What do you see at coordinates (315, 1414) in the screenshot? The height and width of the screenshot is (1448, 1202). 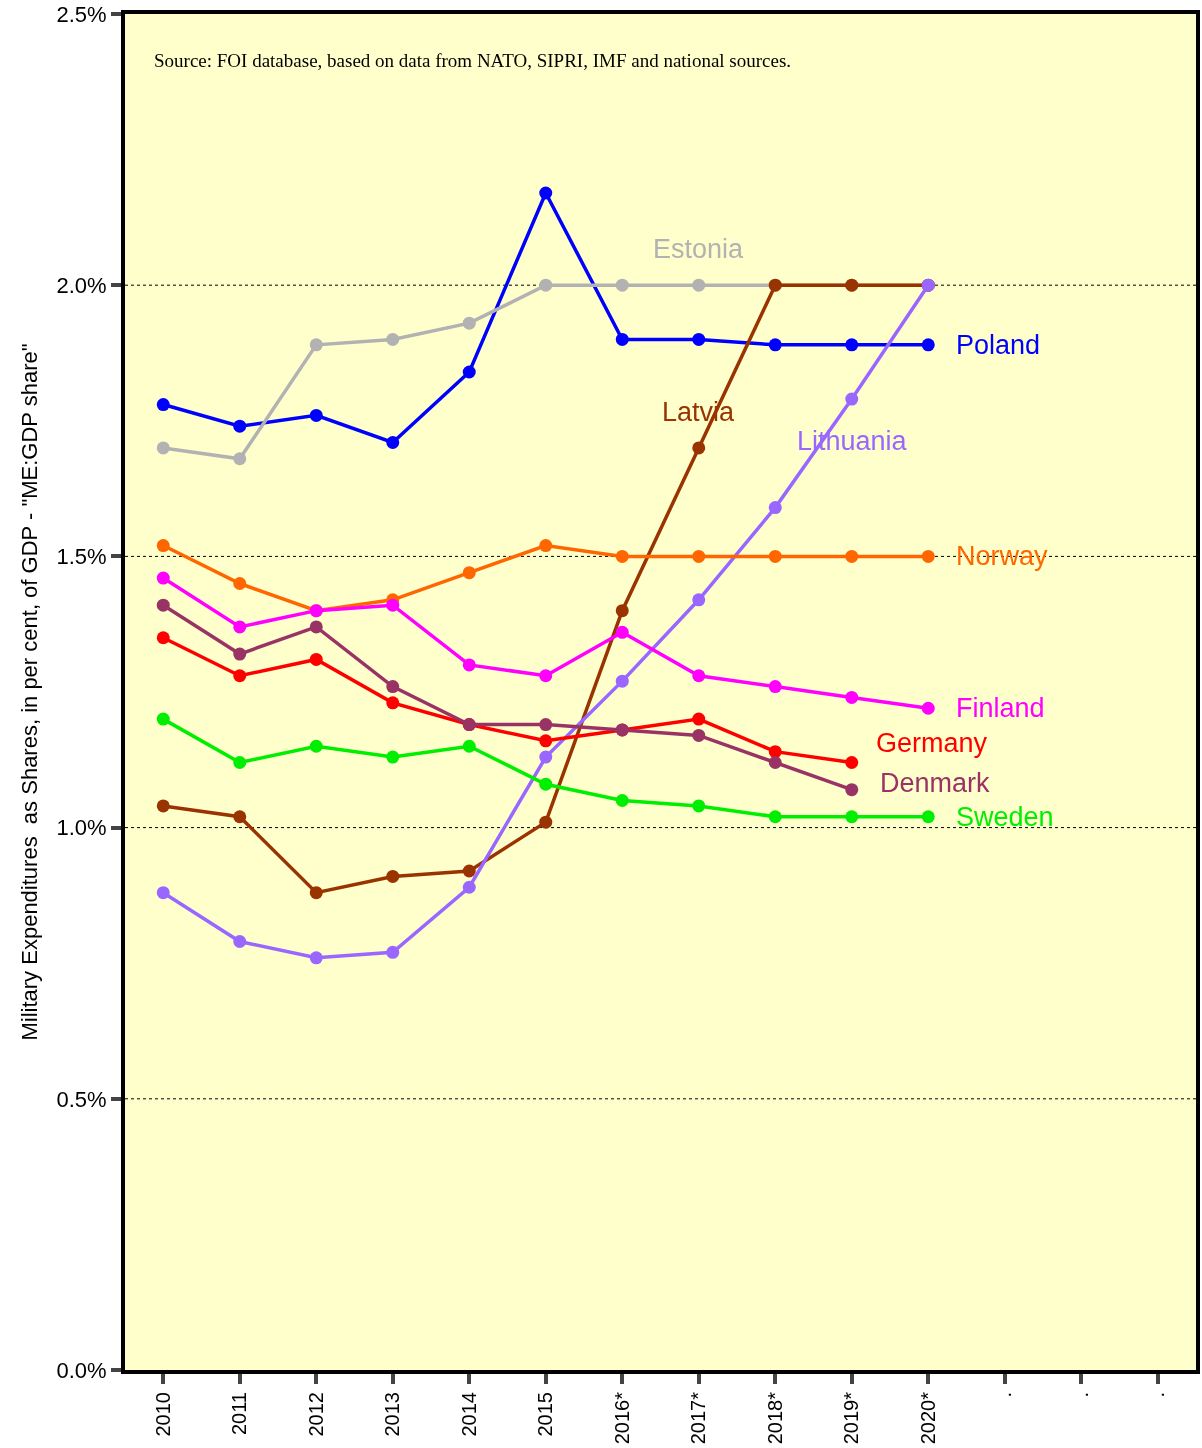 I see `x-tick-label: 2012` at bounding box center [315, 1414].